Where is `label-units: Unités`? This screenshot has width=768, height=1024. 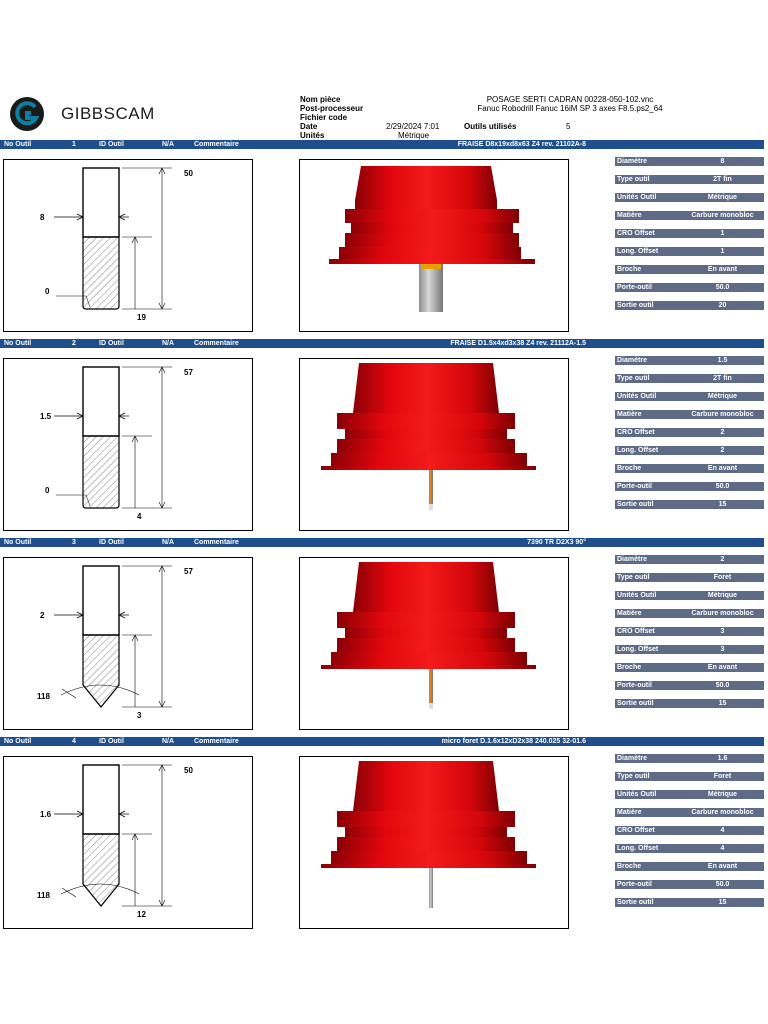 label-units: Unités is located at coordinates (312, 135).